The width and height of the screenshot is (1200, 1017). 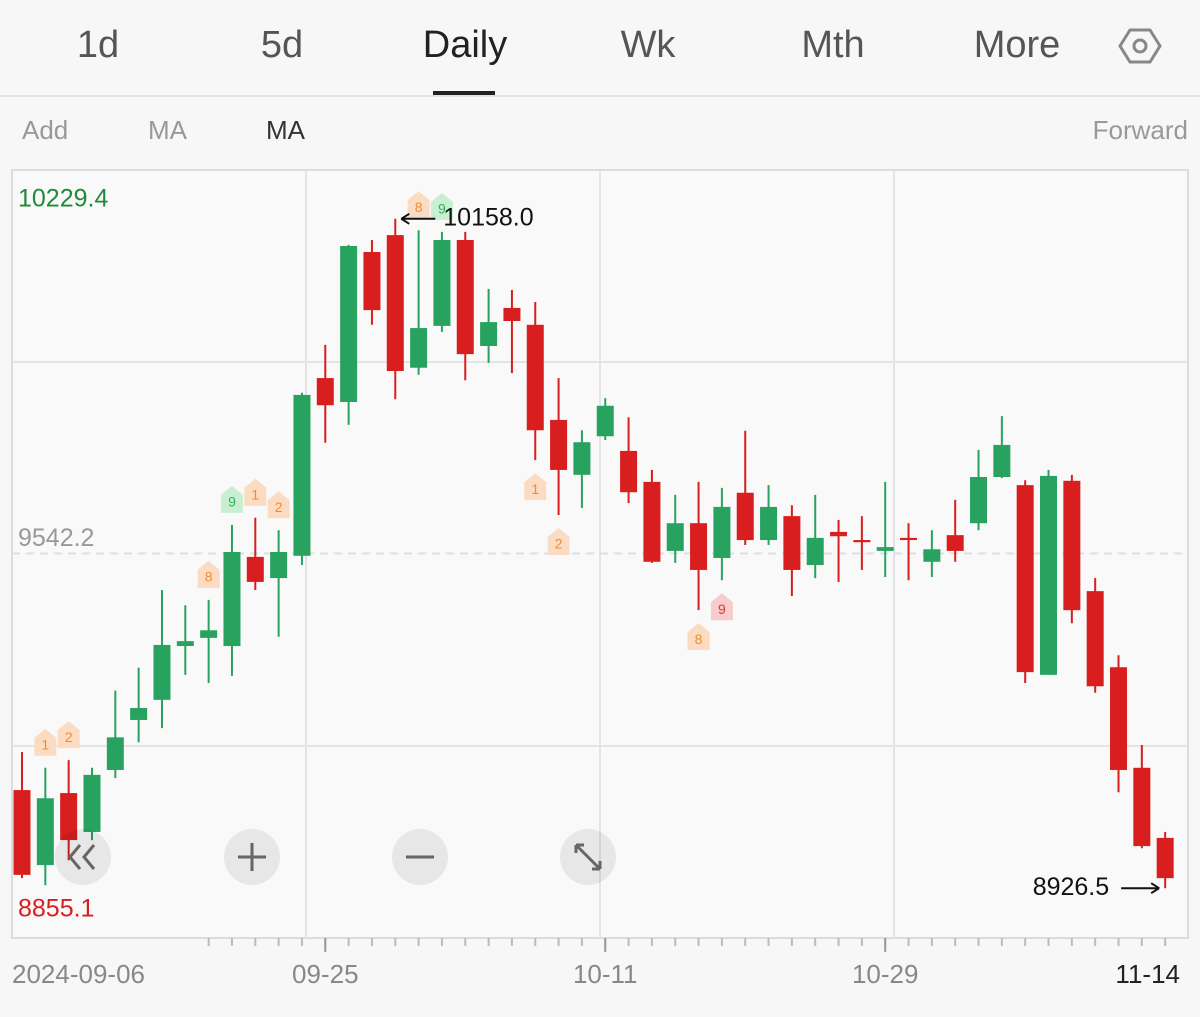 What do you see at coordinates (1071, 887) in the screenshot?
I see `low-label: 8926.5` at bounding box center [1071, 887].